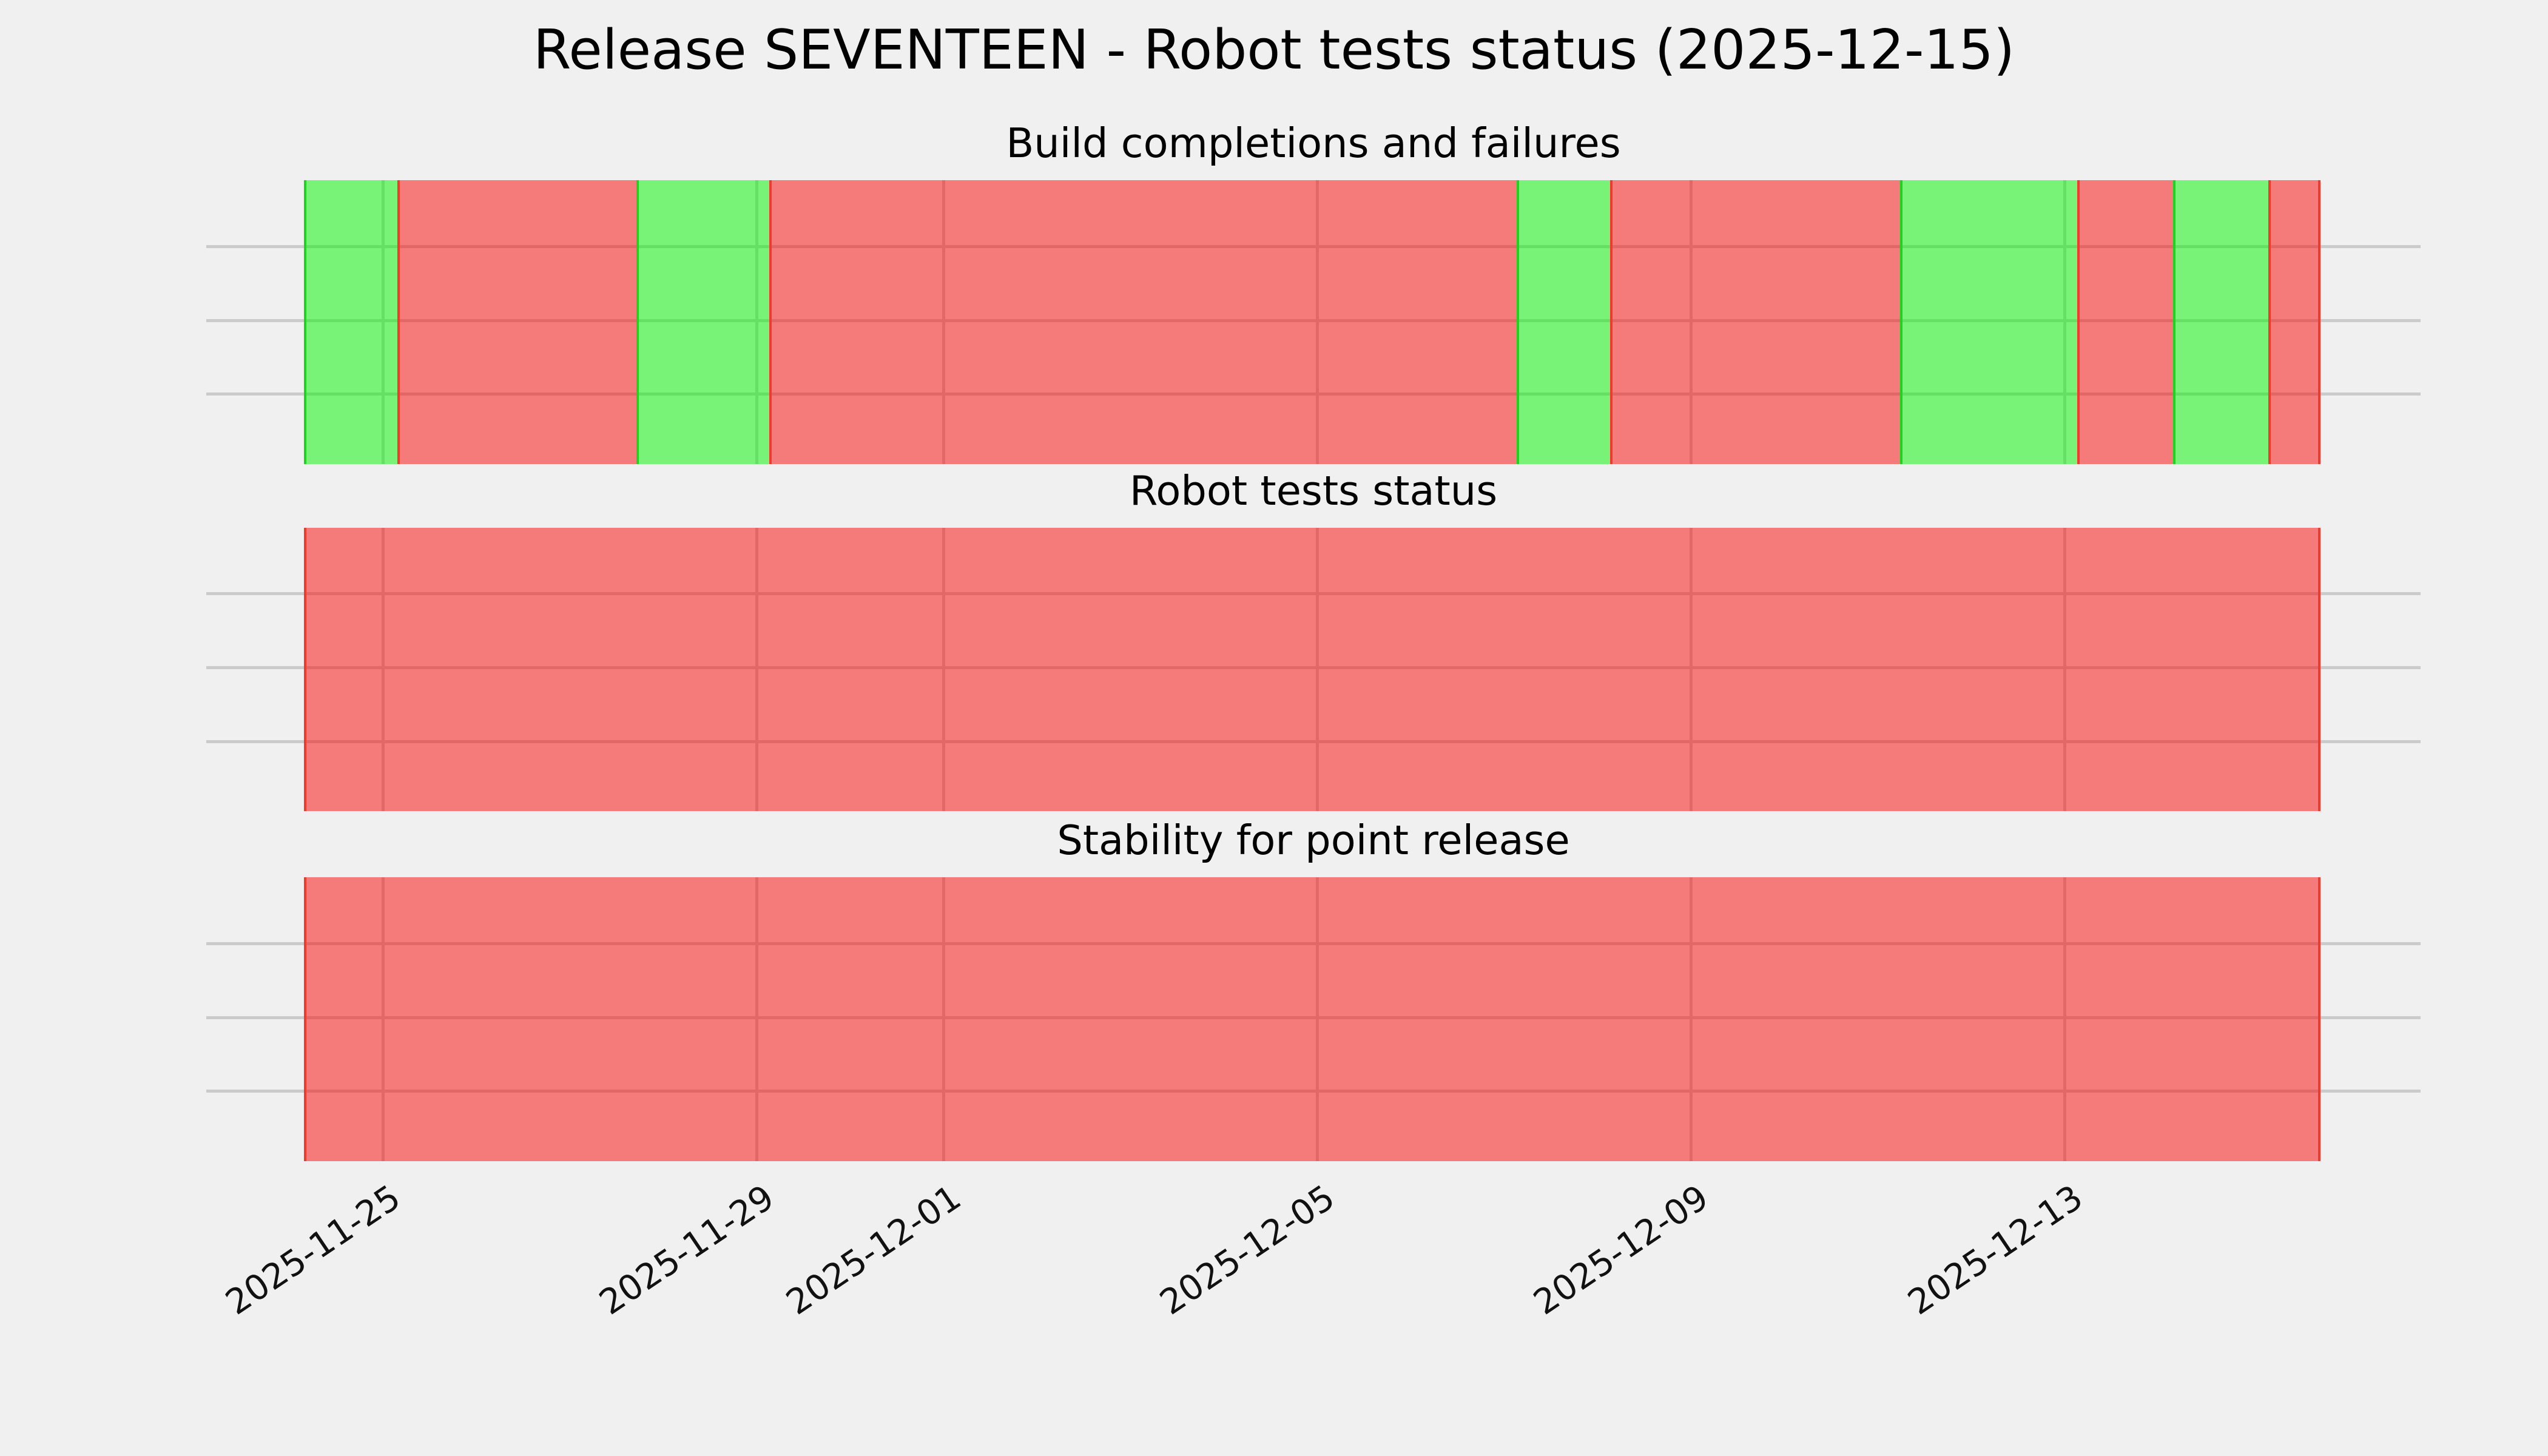 The width and height of the screenshot is (2548, 1456). What do you see at coordinates (686, 1250) in the screenshot?
I see `x-tick-label: 2025-11-29` at bounding box center [686, 1250].